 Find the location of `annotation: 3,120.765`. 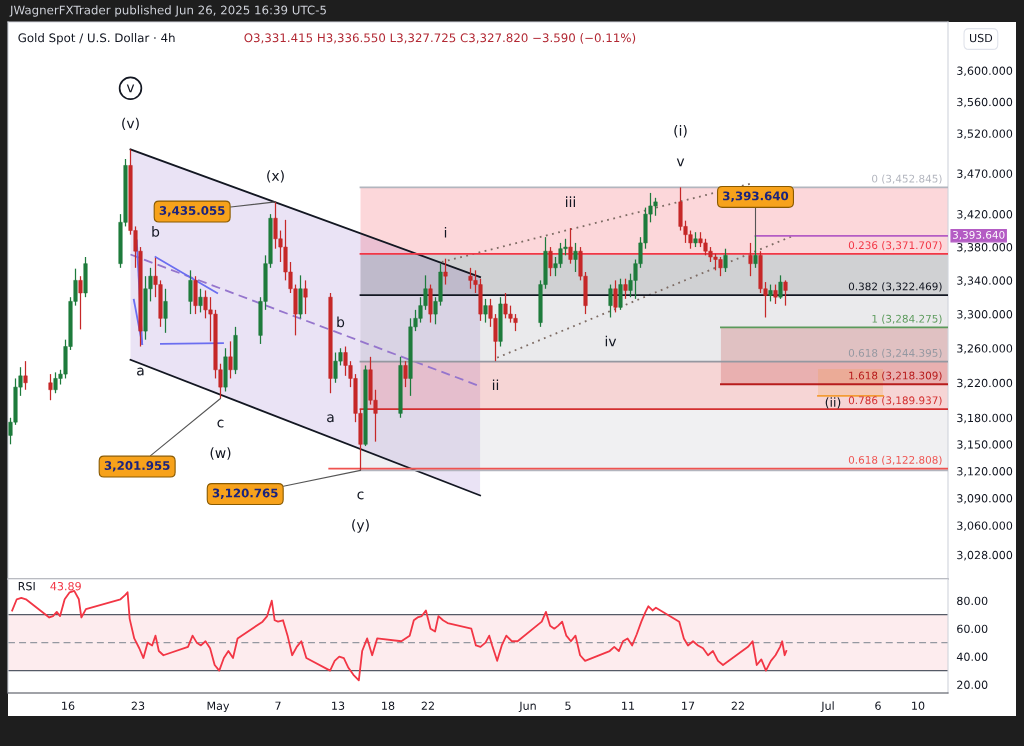

annotation: 3,120.765 is located at coordinates (245, 493).